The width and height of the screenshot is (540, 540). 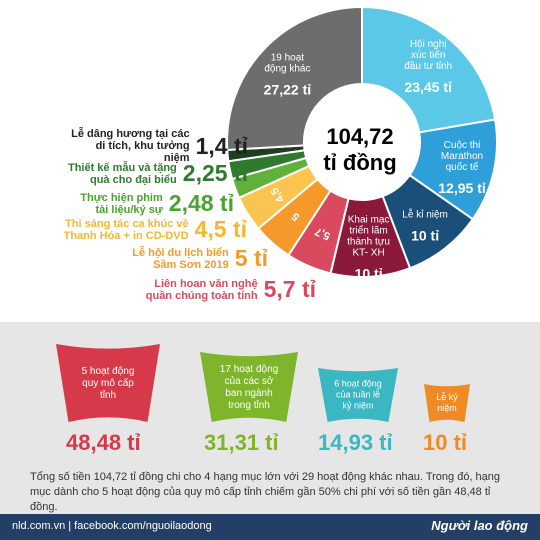 What do you see at coordinates (249, 369) in the screenshot?
I see `category-label-2-line-0: 17 hoạt động` at bounding box center [249, 369].